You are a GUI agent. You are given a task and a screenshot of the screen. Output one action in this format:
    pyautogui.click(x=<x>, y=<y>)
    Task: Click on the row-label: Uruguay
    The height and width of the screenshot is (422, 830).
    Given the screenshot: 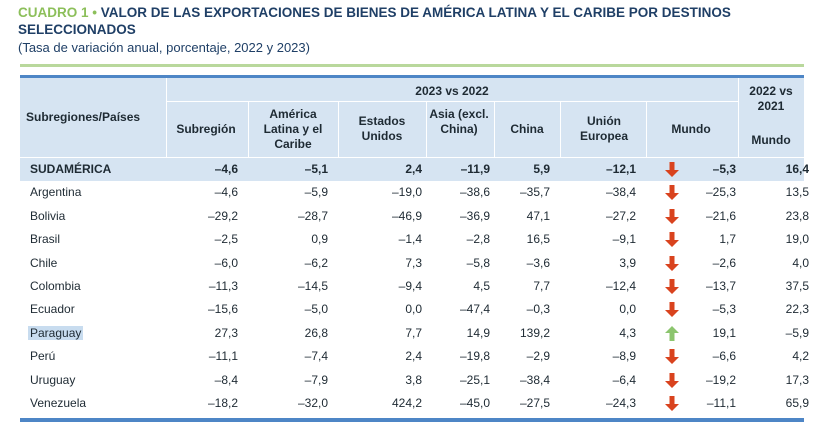 What is the action you would take?
    pyautogui.click(x=52, y=380)
    